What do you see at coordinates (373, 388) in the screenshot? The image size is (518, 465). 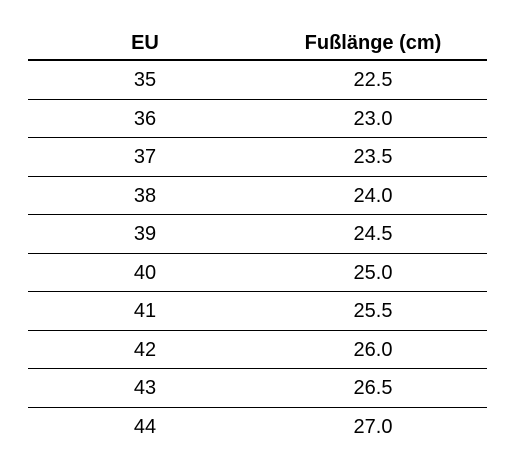 I see `table-cell: 26.5` at bounding box center [373, 388].